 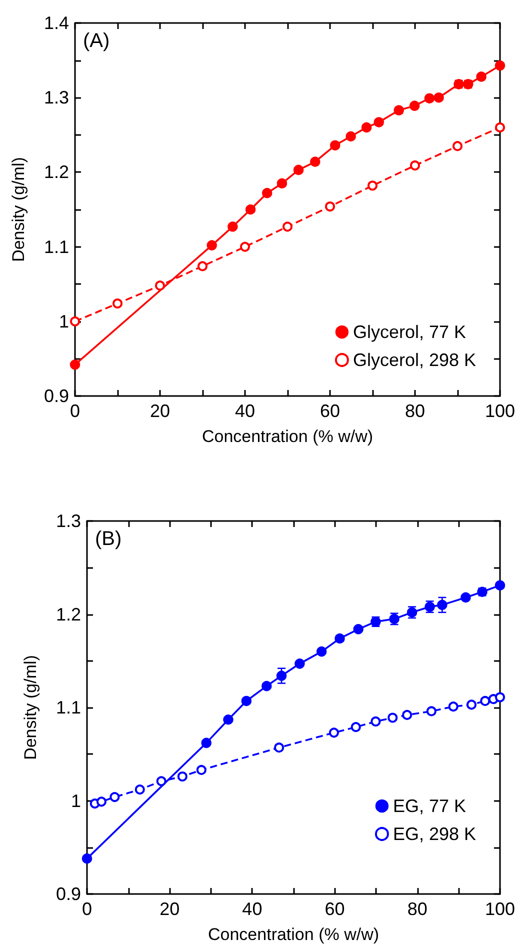 I want to click on annotation: (A), so click(x=96, y=41).